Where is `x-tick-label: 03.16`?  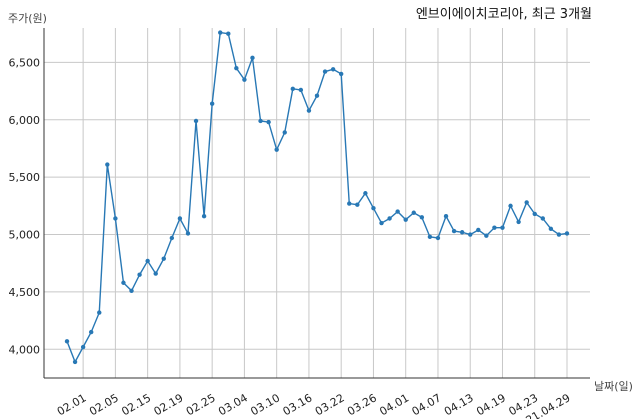 x-tick-label: 03.16 is located at coordinates (298, 404).